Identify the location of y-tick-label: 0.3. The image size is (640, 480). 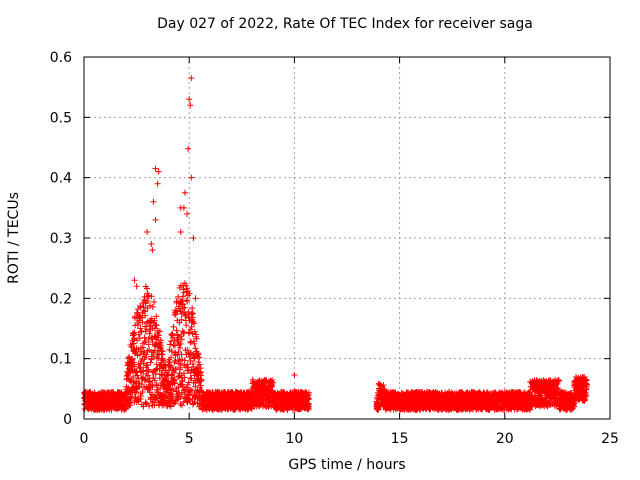
(61, 239).